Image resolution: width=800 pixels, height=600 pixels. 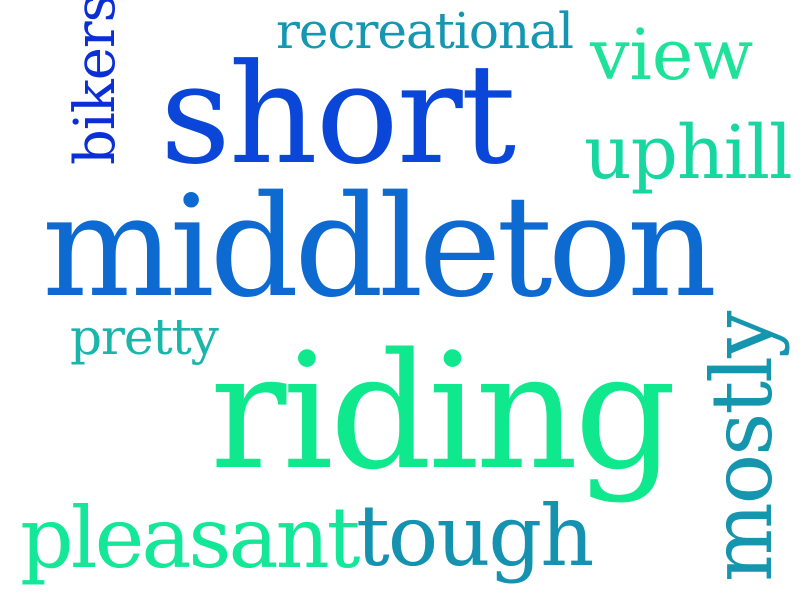 I want to click on word-bikers: bikers, so click(x=95, y=82).